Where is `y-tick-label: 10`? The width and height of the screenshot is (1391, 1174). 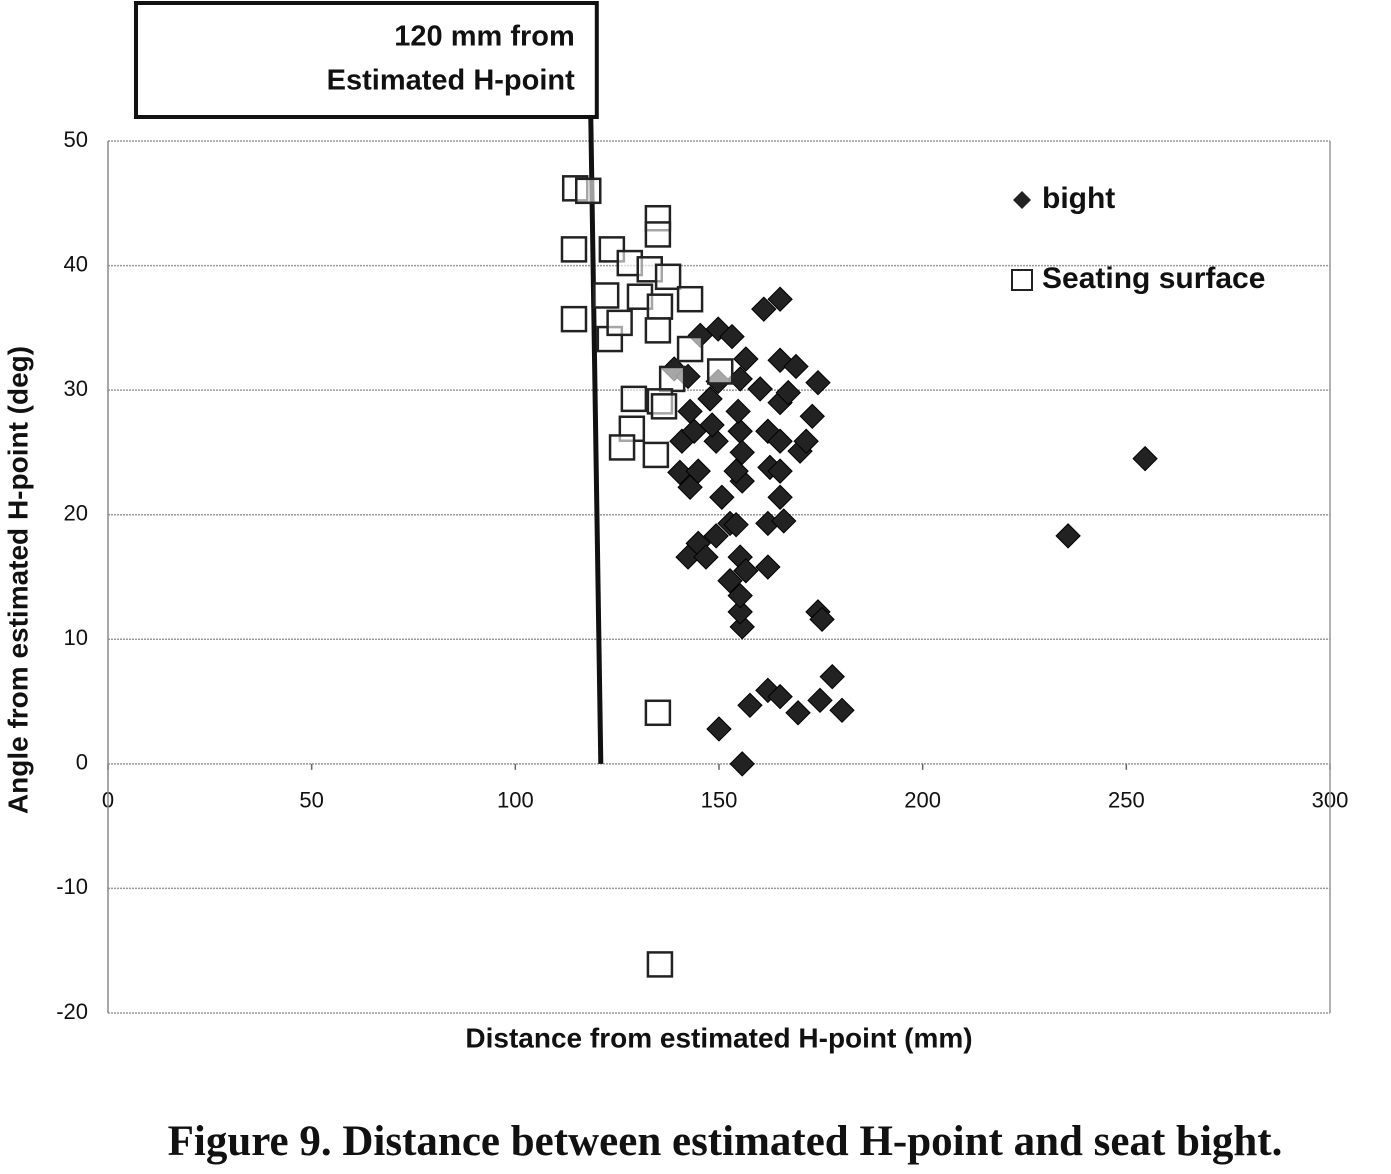 y-tick-label: 10 is located at coordinates (76, 637).